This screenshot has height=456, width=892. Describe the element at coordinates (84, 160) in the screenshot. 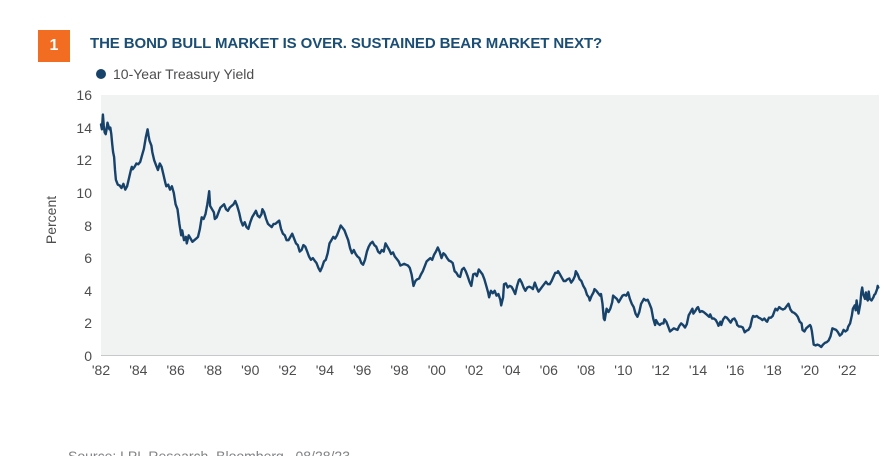

I see `y-tick-label: 12` at that location.